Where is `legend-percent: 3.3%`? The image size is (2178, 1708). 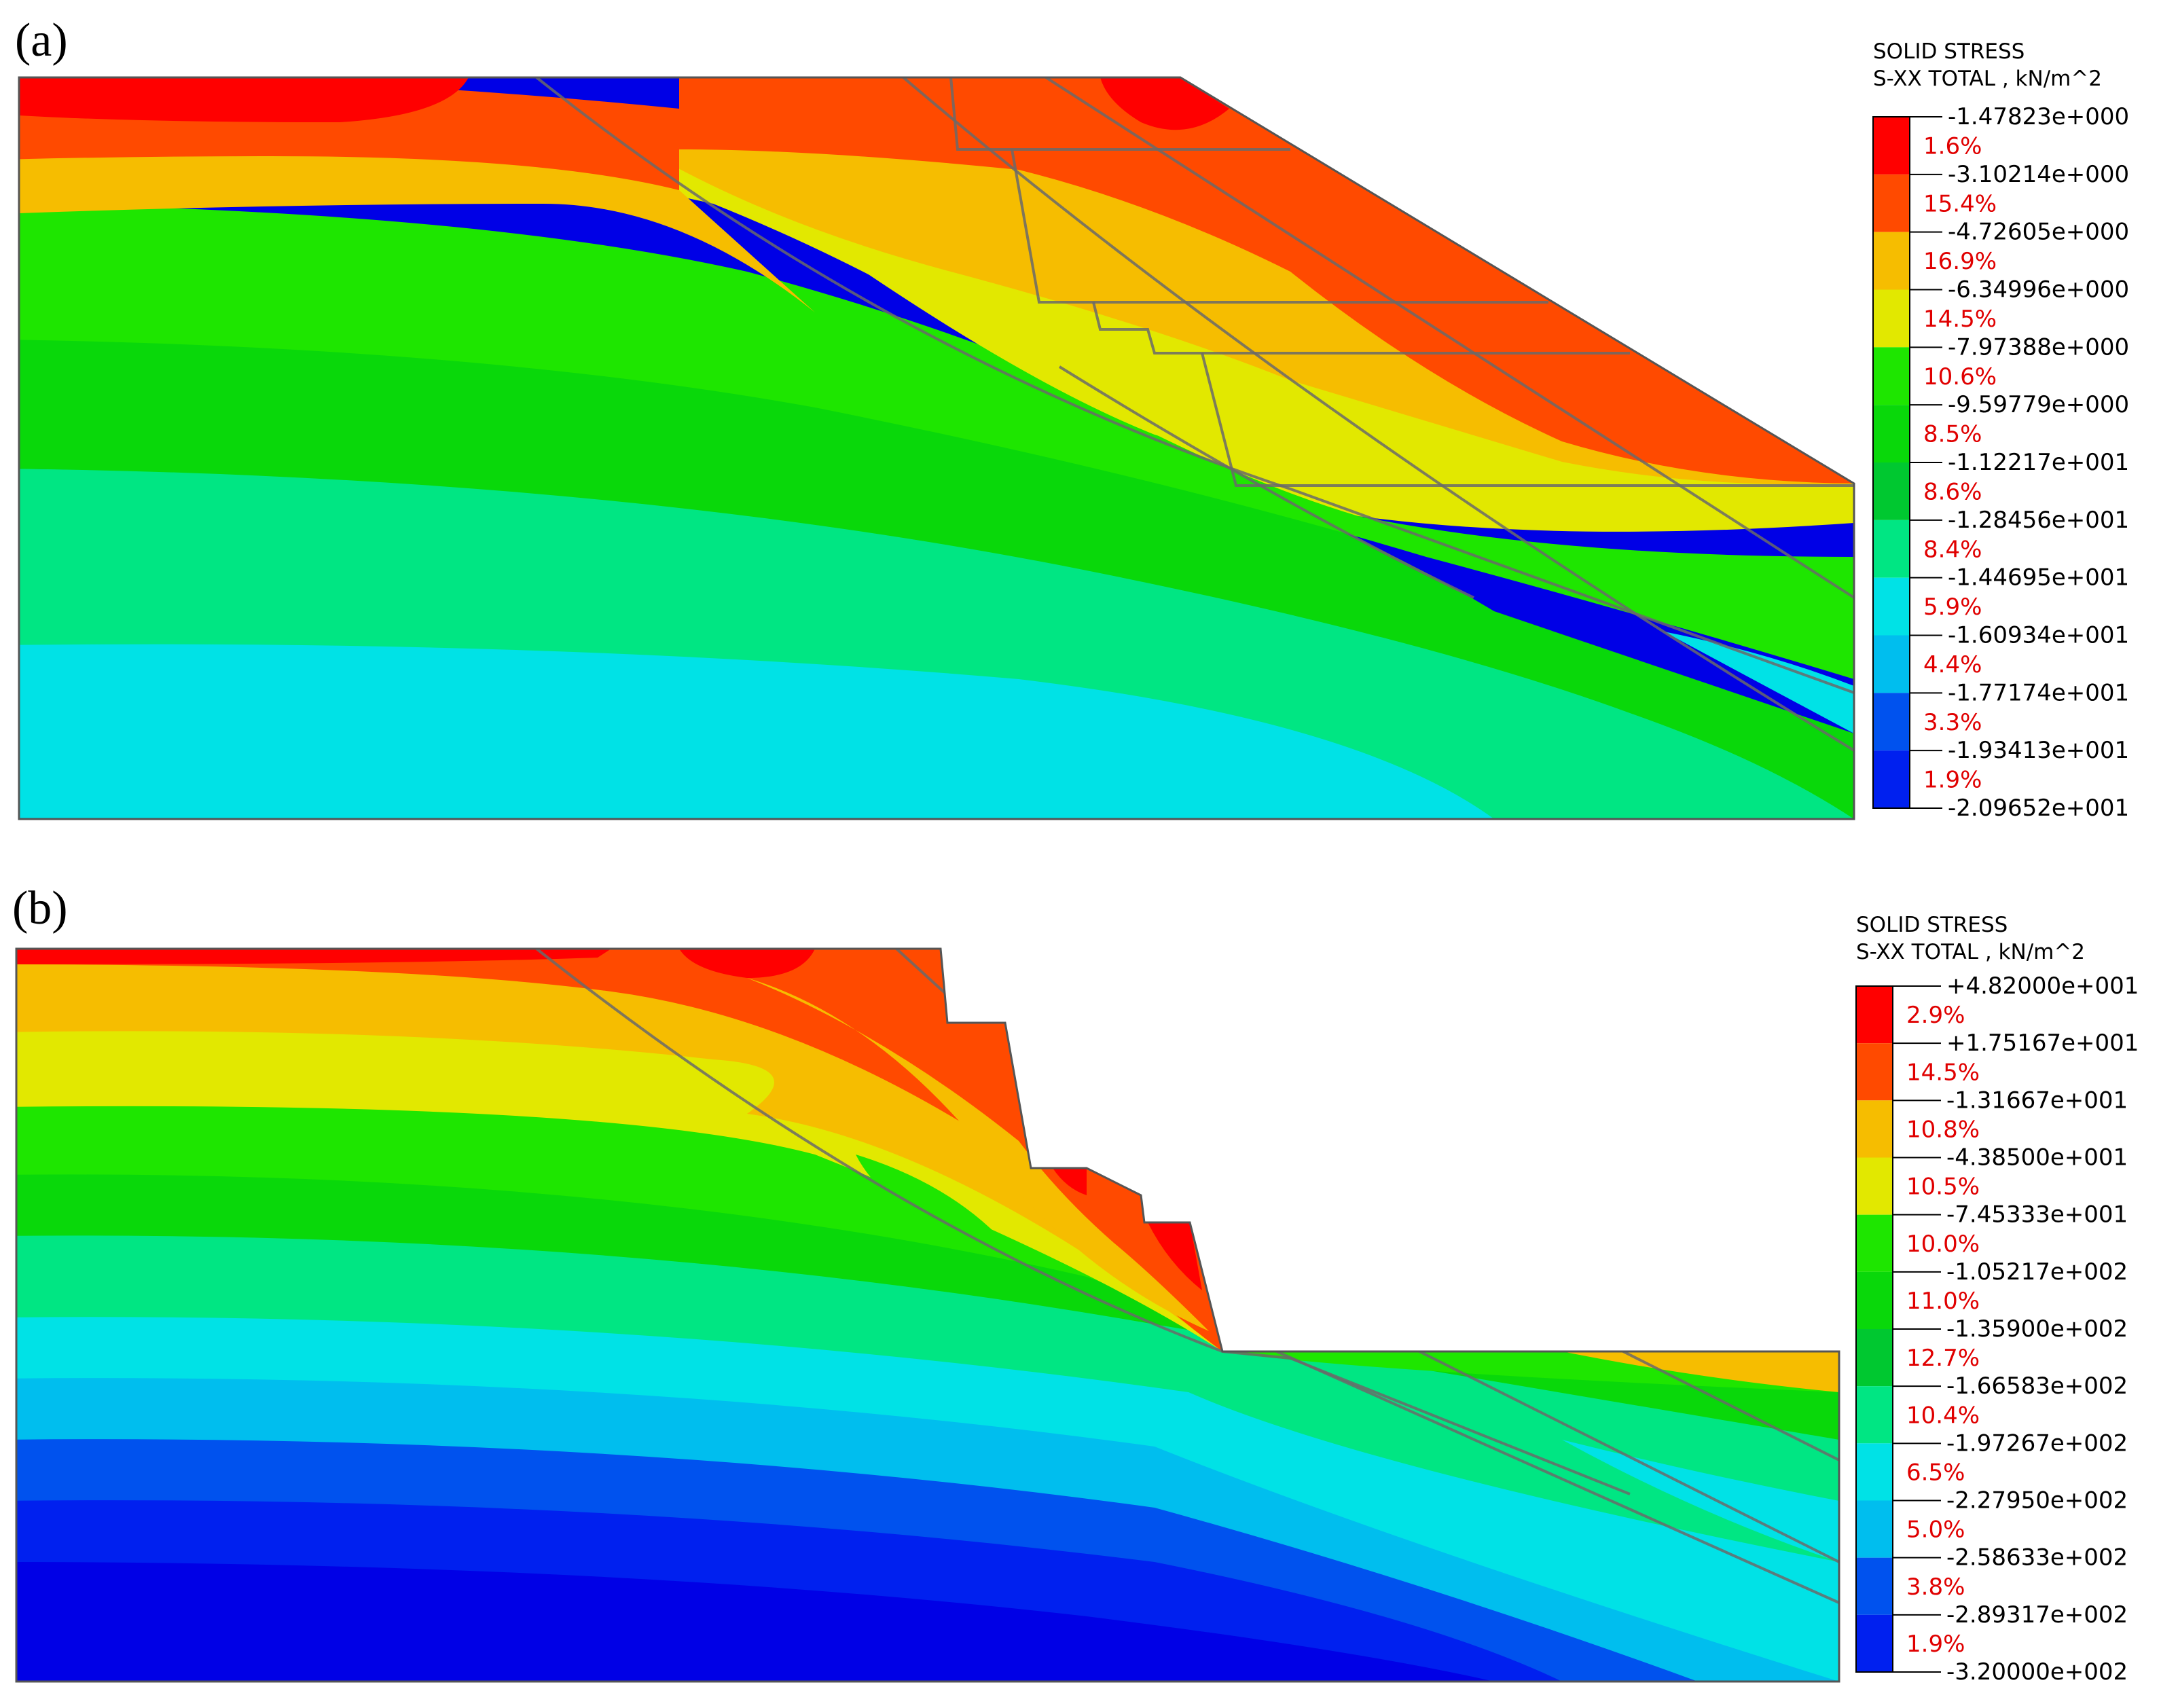 legend-percent: 3.3% is located at coordinates (1952, 722).